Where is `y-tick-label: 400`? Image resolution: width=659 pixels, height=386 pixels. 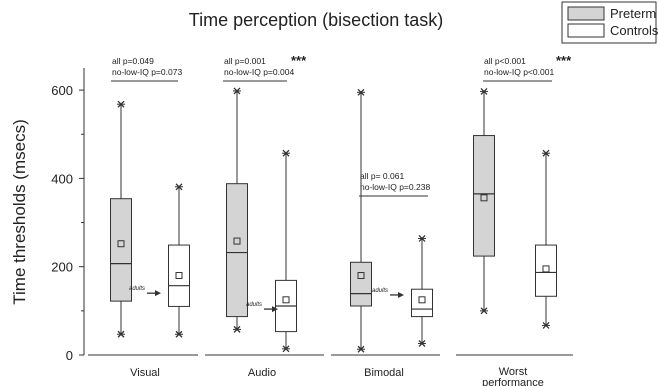
y-tick-label: 400 is located at coordinates (62, 178).